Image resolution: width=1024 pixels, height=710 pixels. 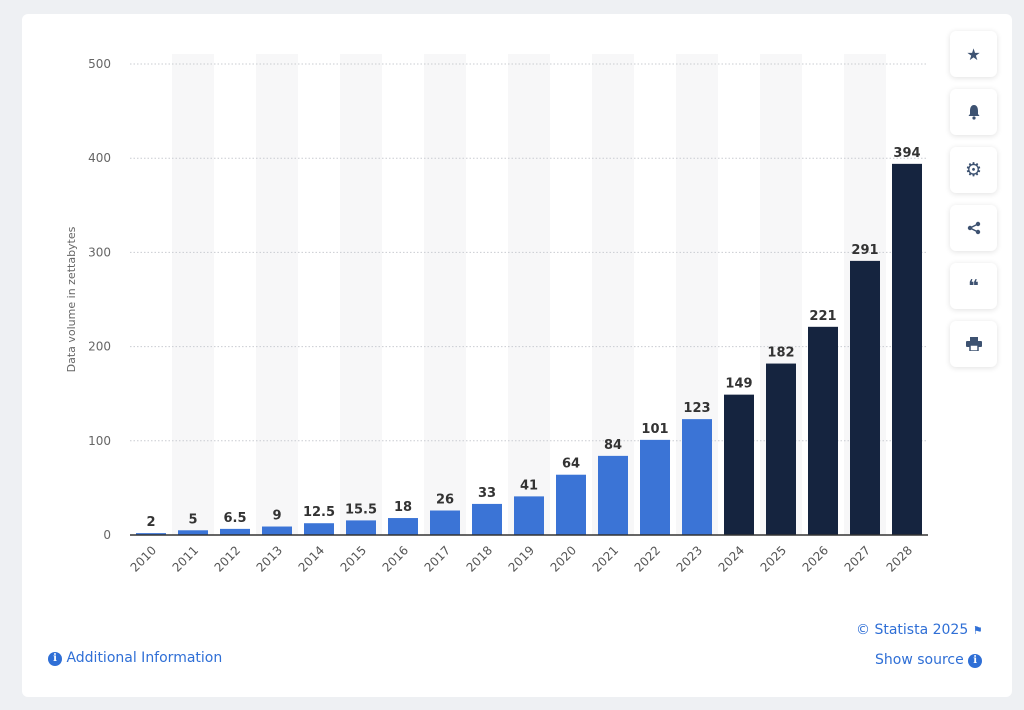 What do you see at coordinates (773, 558) in the screenshot?
I see `x-tick-label: 2025` at bounding box center [773, 558].